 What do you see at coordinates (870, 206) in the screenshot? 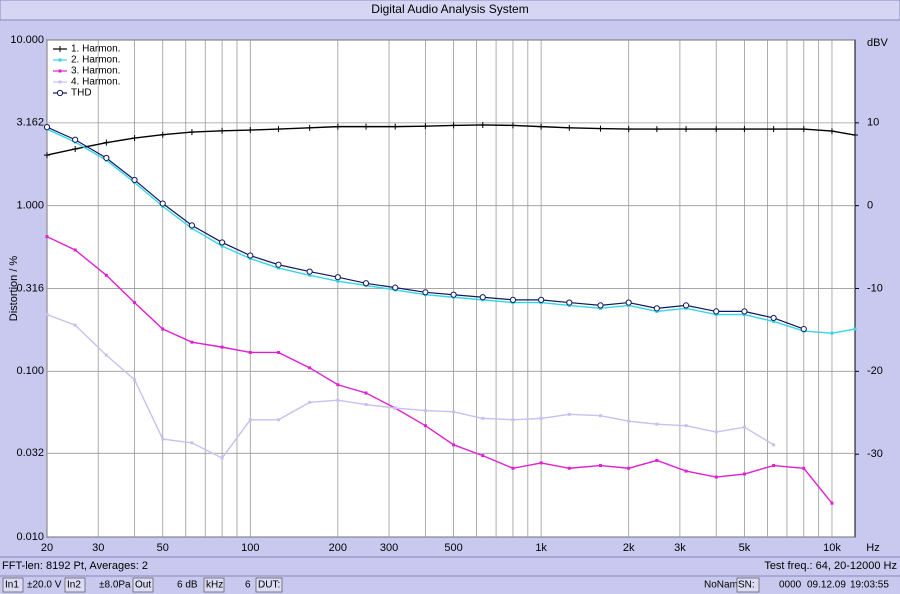
I see `y2-tick-label: 0` at bounding box center [870, 206].